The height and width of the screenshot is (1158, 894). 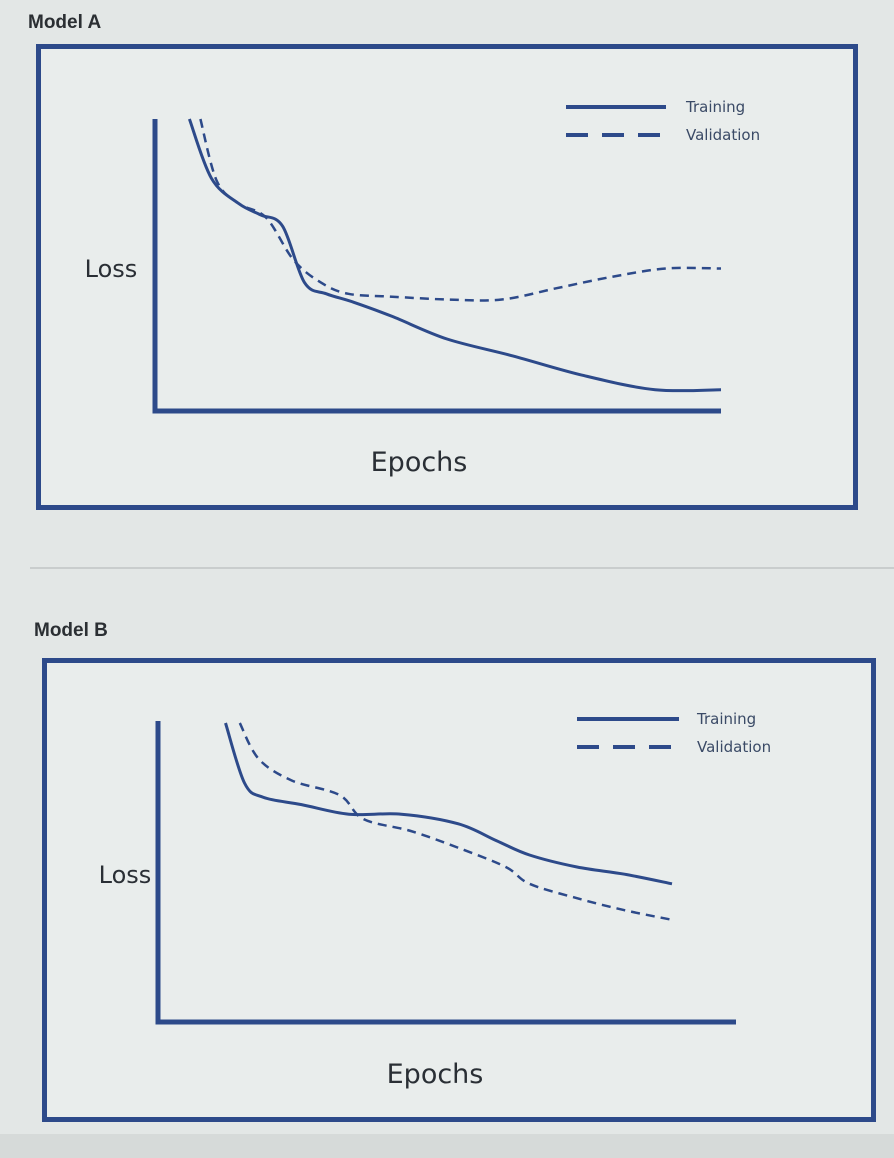 What do you see at coordinates (723, 135) in the screenshot?
I see `model-a-legend-label-validation: Validation` at bounding box center [723, 135].